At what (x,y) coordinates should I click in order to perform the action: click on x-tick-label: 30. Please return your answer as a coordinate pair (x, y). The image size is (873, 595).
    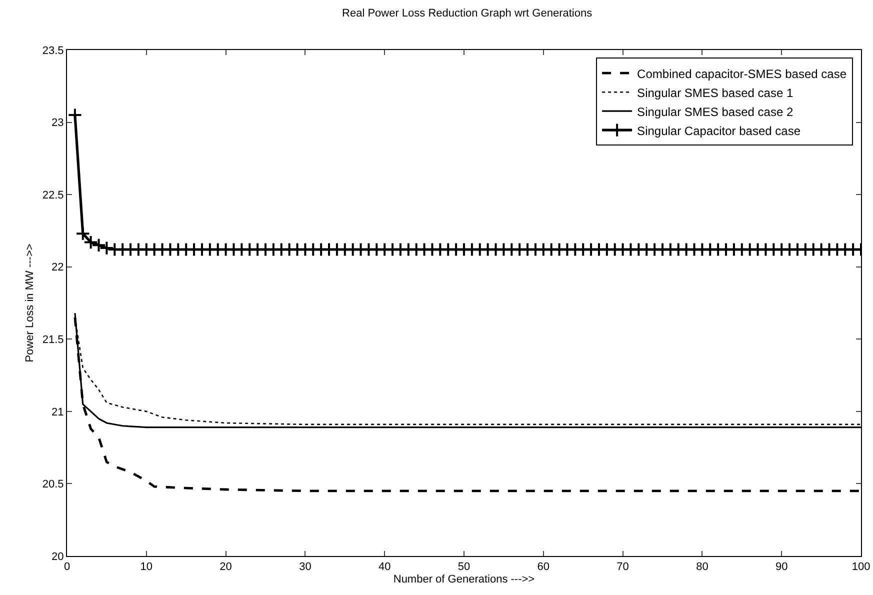
    Looking at the image, I should click on (305, 567).